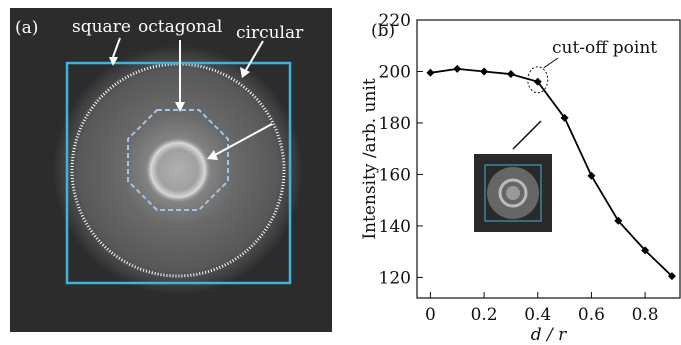 The image size is (681, 345). Describe the element at coordinates (395, 72) in the screenshot. I see `y-tick-label: 200` at that location.